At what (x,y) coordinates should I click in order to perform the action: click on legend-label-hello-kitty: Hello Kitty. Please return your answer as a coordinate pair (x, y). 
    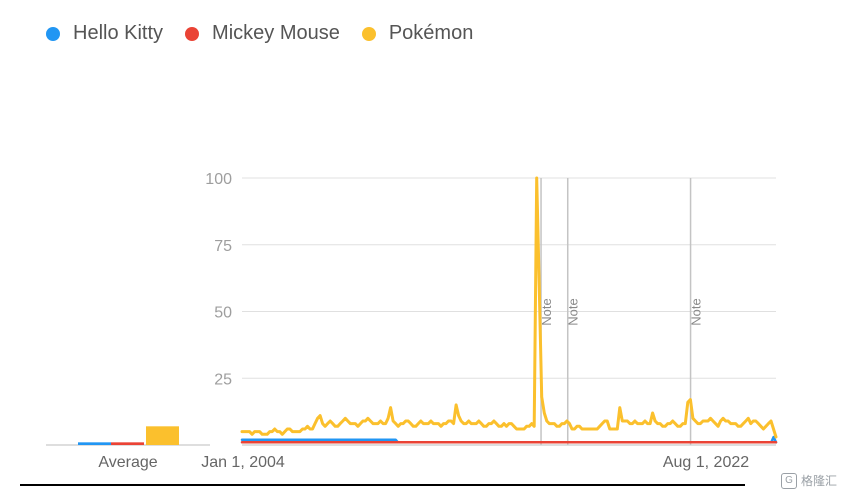
    Looking at the image, I should click on (118, 33).